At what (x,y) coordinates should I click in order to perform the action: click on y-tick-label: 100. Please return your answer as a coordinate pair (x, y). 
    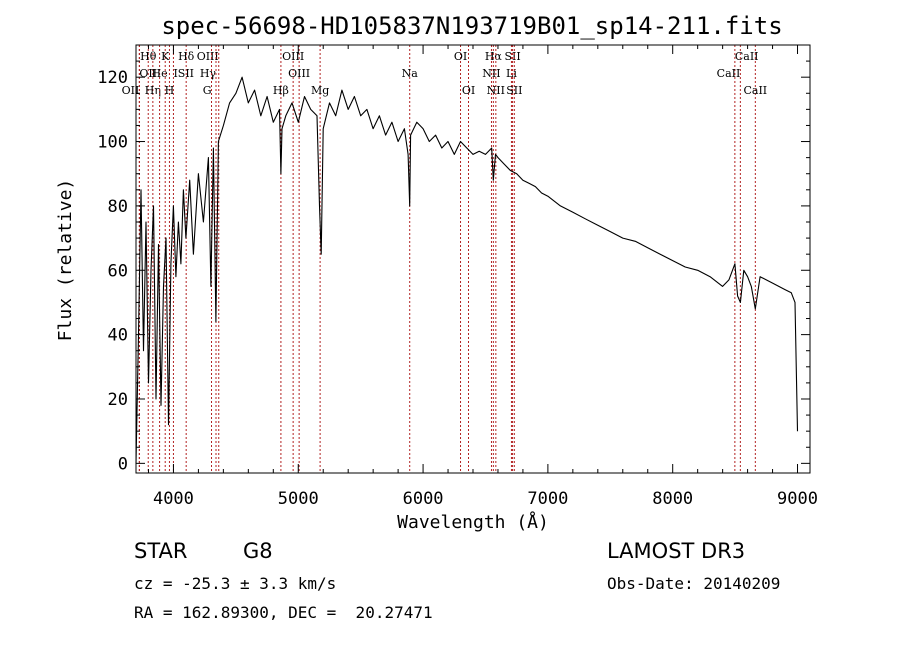
    Looking at the image, I should click on (112, 143).